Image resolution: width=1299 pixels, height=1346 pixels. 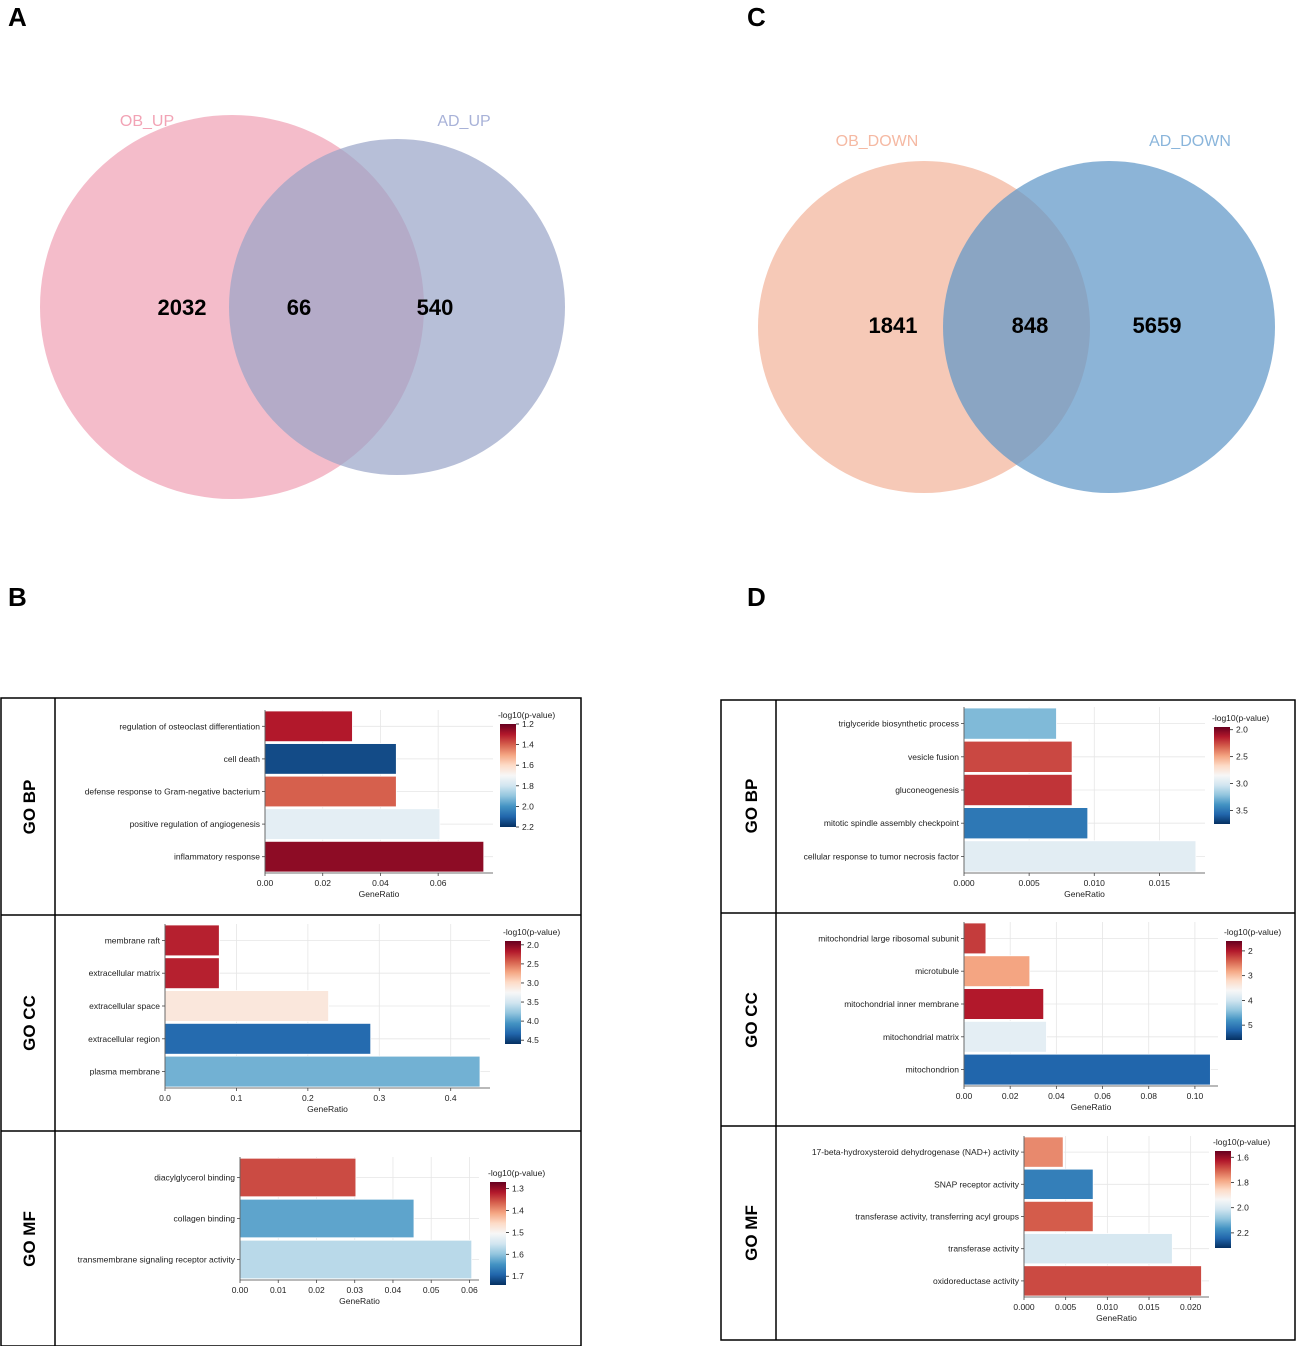 I want to click on x-tick-label: 0.000, so click(x=964, y=883).